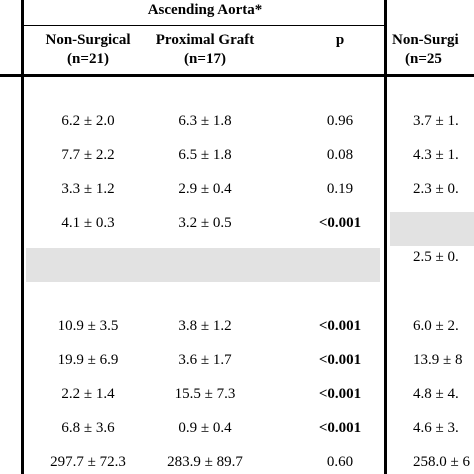 The width and height of the screenshot is (474, 474). Describe the element at coordinates (340, 189) in the screenshot. I see `cell: 0.19` at that location.